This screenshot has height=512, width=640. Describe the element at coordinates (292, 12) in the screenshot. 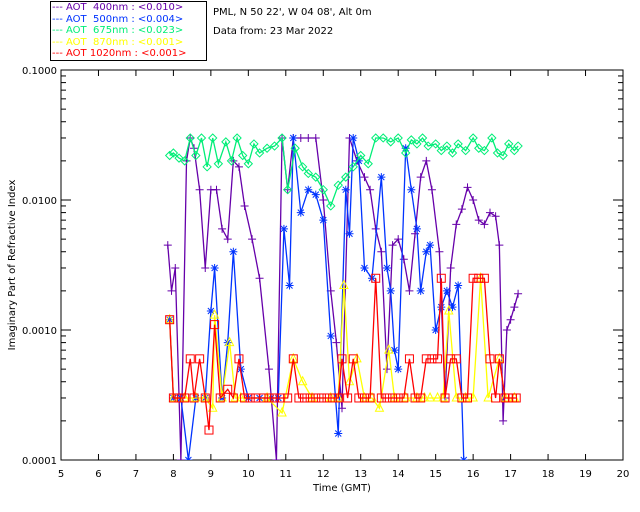

I see `site-info: PML, N 50 22', W 04 08', Alt 0m` at that location.